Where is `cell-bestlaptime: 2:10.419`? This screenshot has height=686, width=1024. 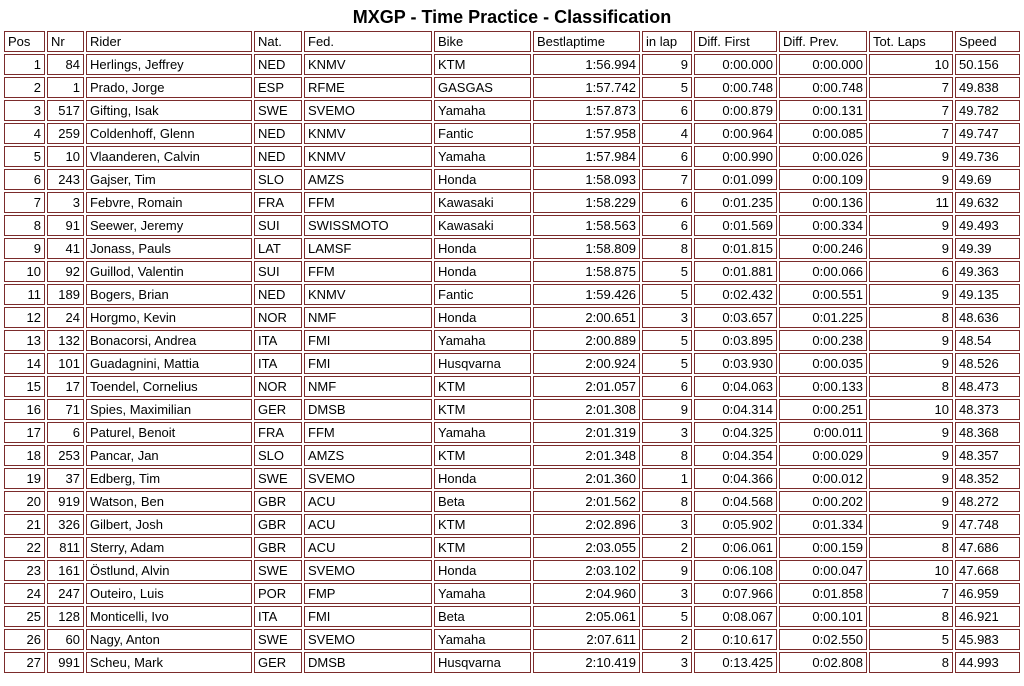
cell-bestlaptime: 2:10.419 is located at coordinates (586, 662).